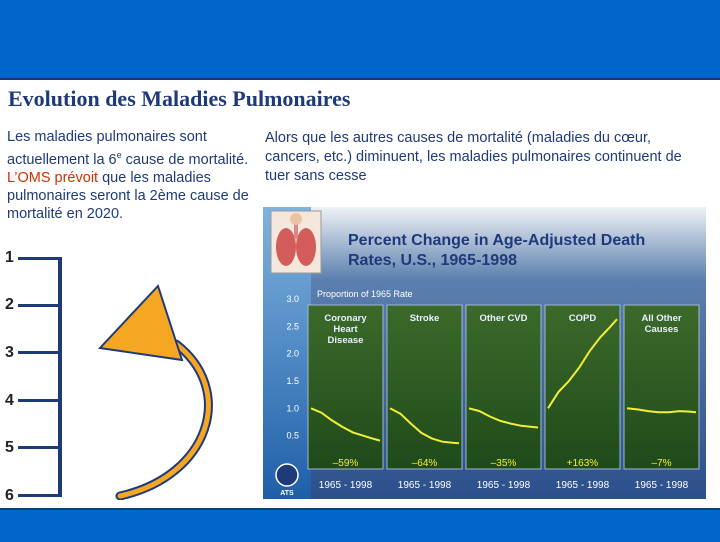 Image resolution: width=720 pixels, height=542 pixels. Describe the element at coordinates (662, 329) in the screenshot. I see `panel-title: Causes` at that location.